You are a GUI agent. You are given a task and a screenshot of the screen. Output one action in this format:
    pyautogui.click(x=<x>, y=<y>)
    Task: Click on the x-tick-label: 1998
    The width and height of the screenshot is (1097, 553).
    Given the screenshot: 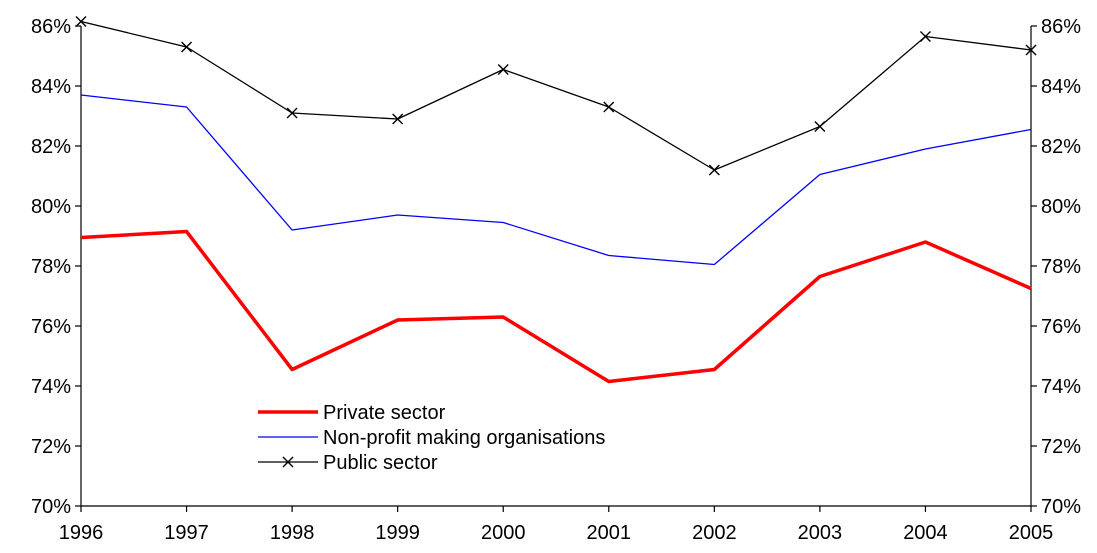 What is the action you would take?
    pyautogui.click(x=292, y=533)
    